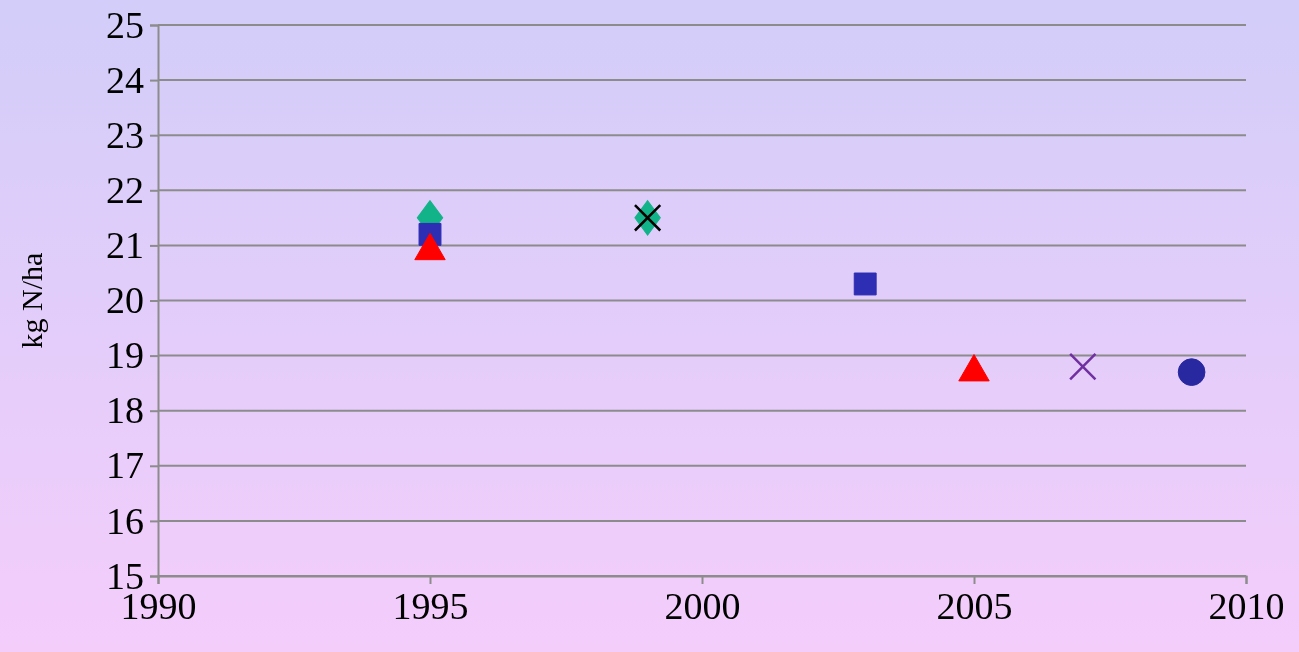 This screenshot has height=652, width=1299. What do you see at coordinates (125, 300) in the screenshot?
I see `y-tick-label: 20` at bounding box center [125, 300].